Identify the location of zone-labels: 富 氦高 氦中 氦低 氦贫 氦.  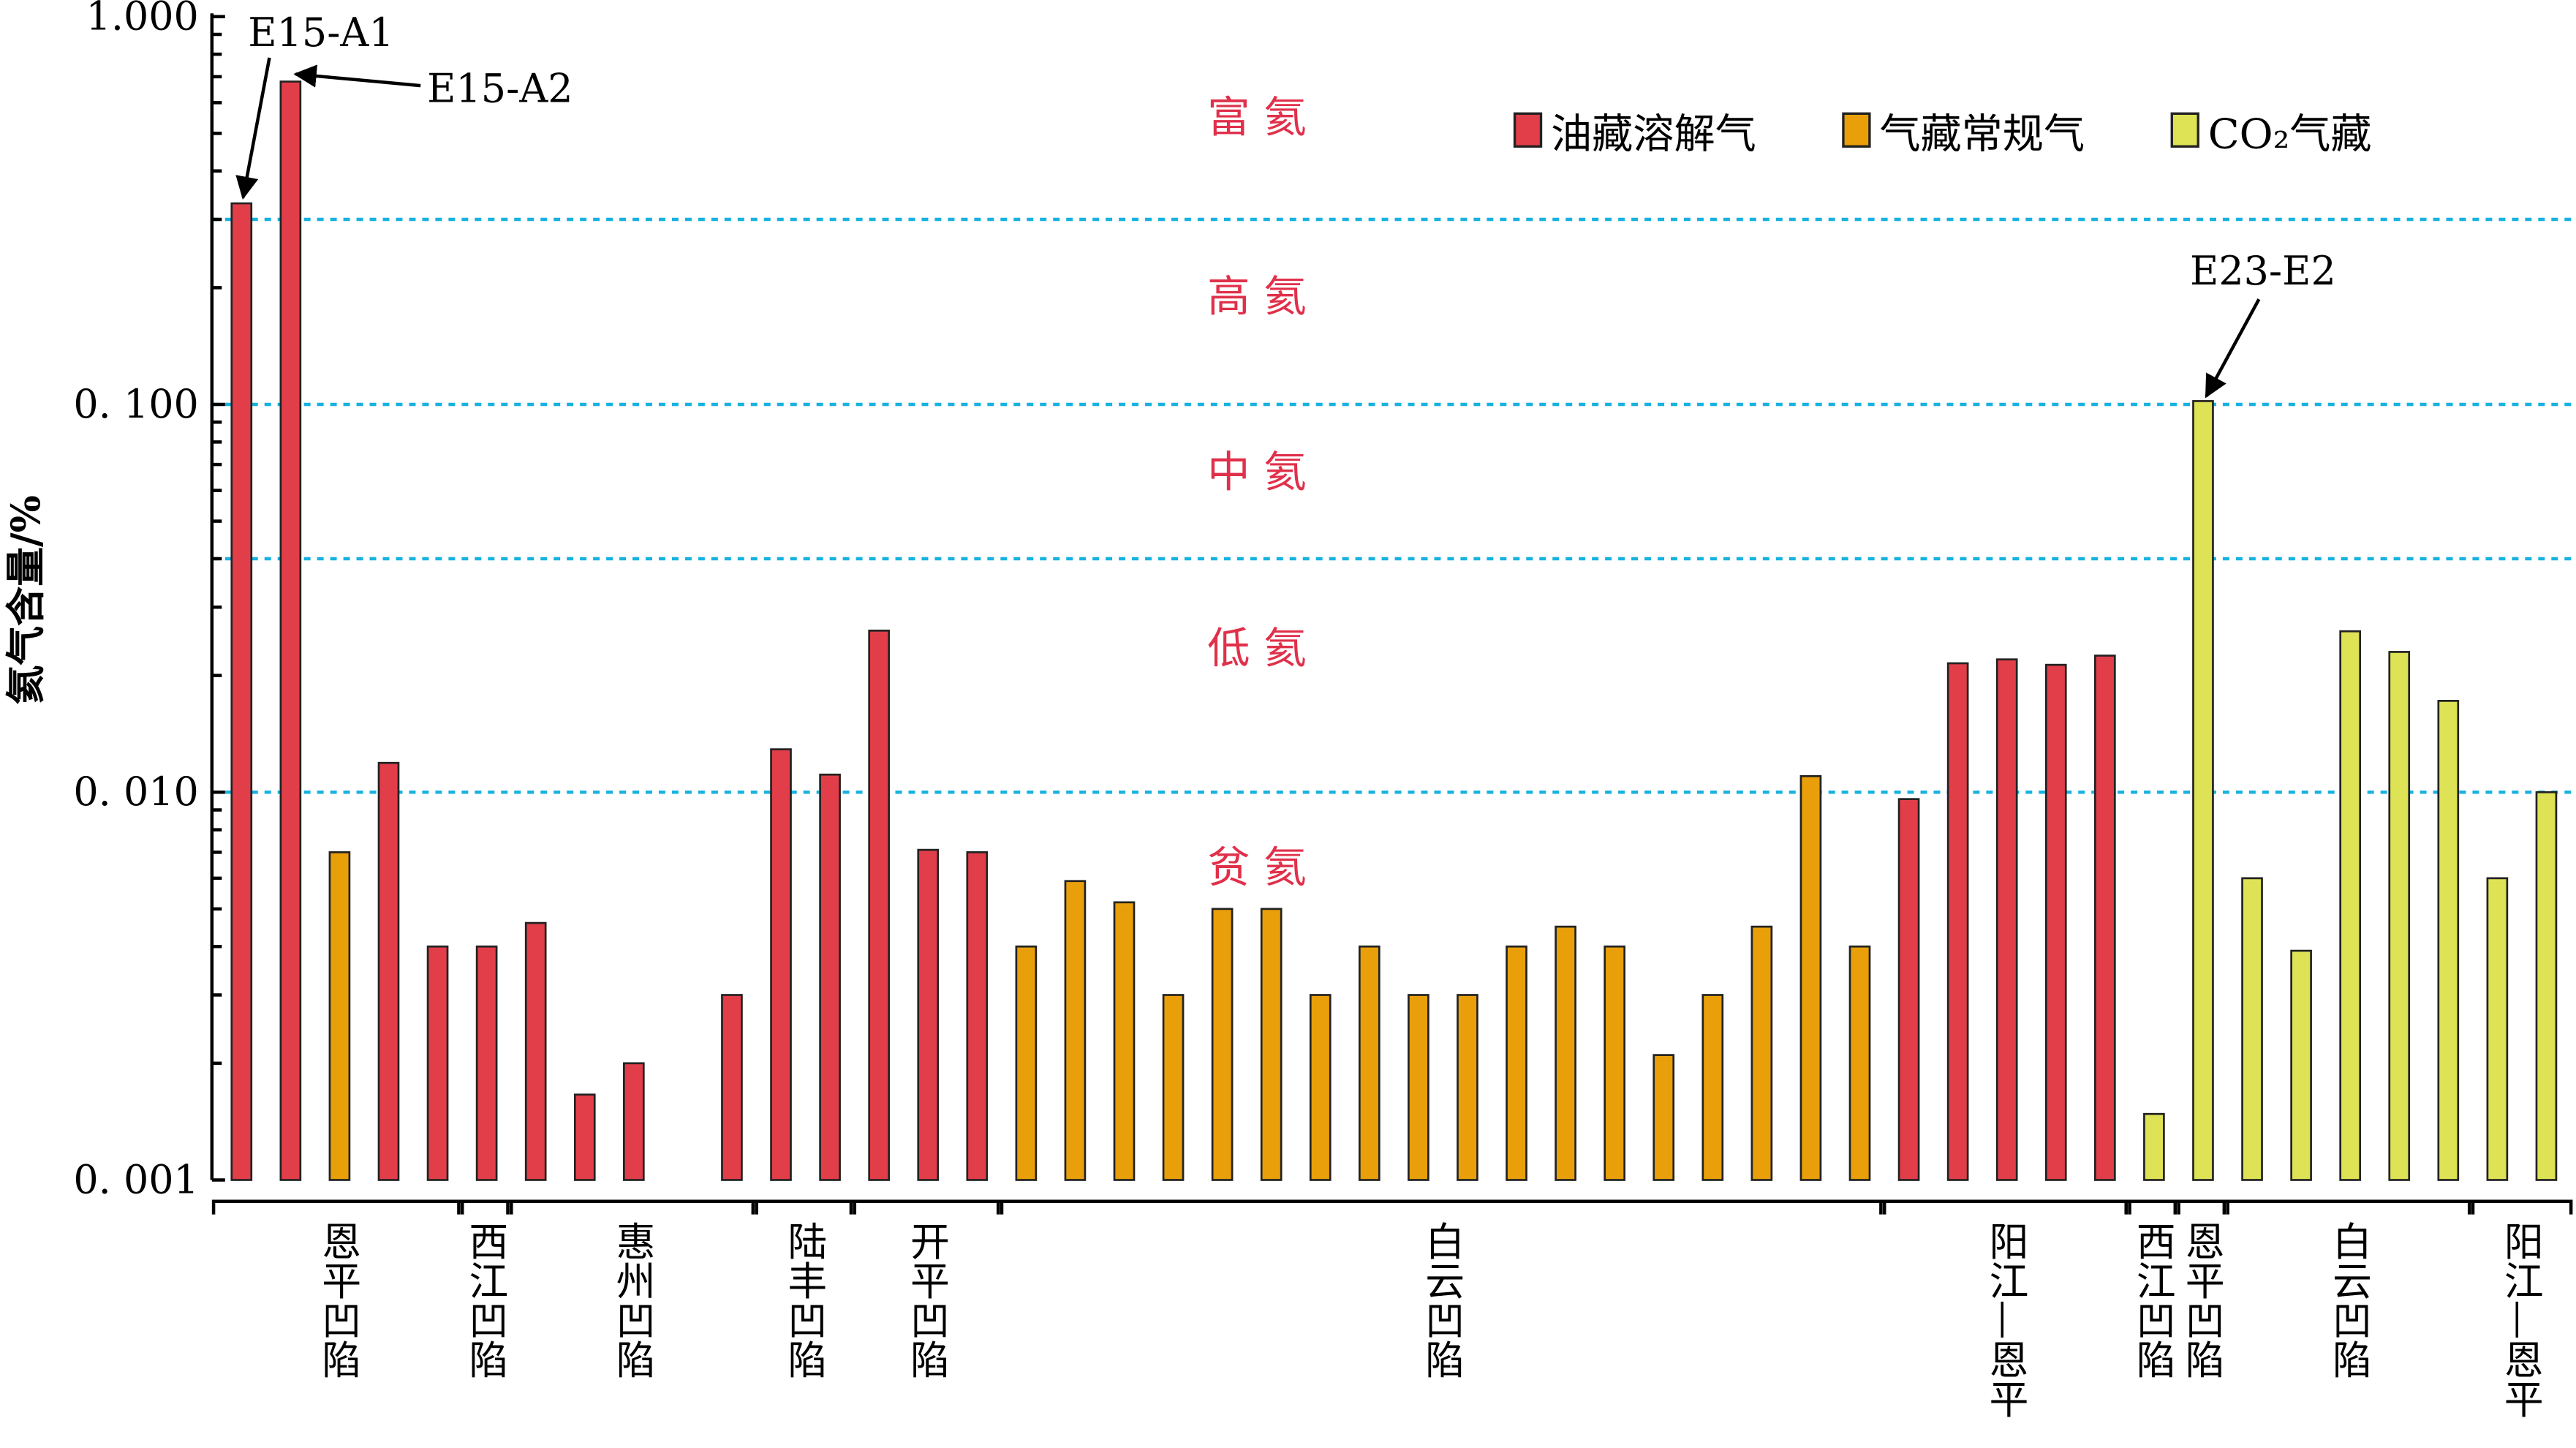
(1256, 493).